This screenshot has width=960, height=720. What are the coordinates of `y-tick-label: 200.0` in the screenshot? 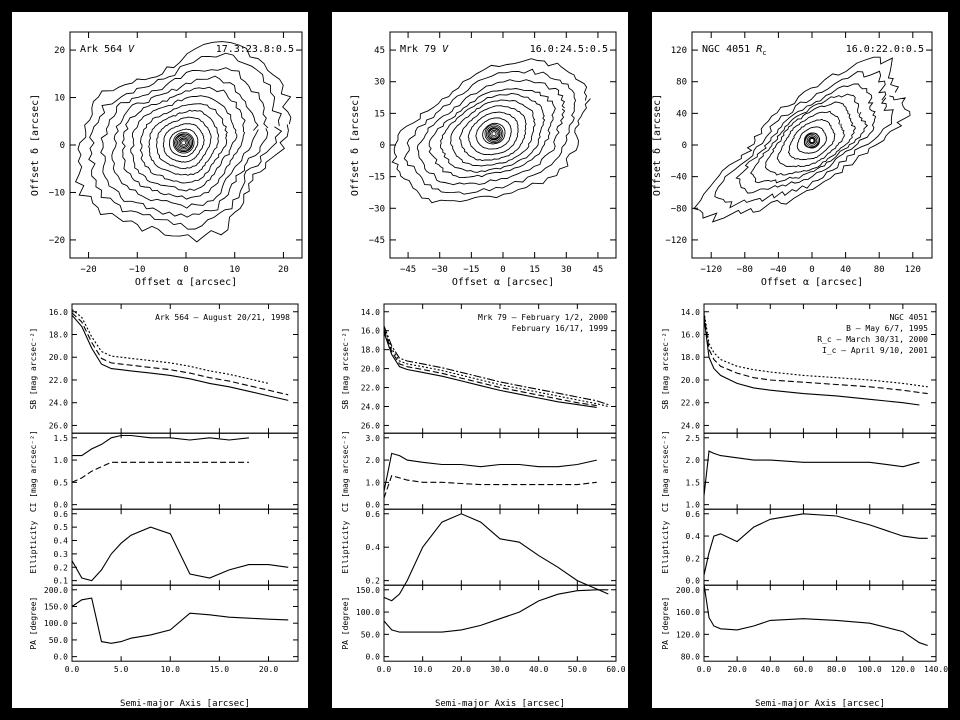 It's located at (688, 590).